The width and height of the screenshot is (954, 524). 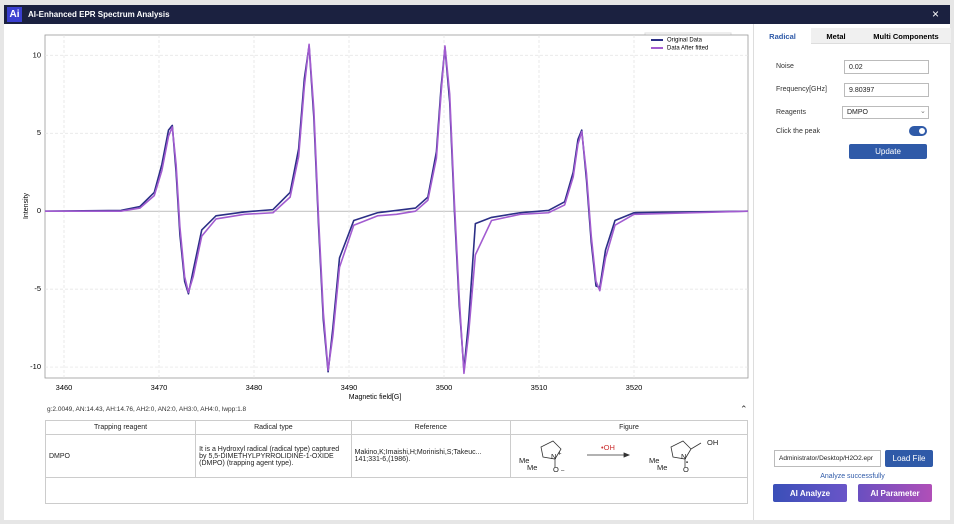 What do you see at coordinates (375, 397) in the screenshot?
I see `x-axis-label: Magnetic field[G]` at bounding box center [375, 397].